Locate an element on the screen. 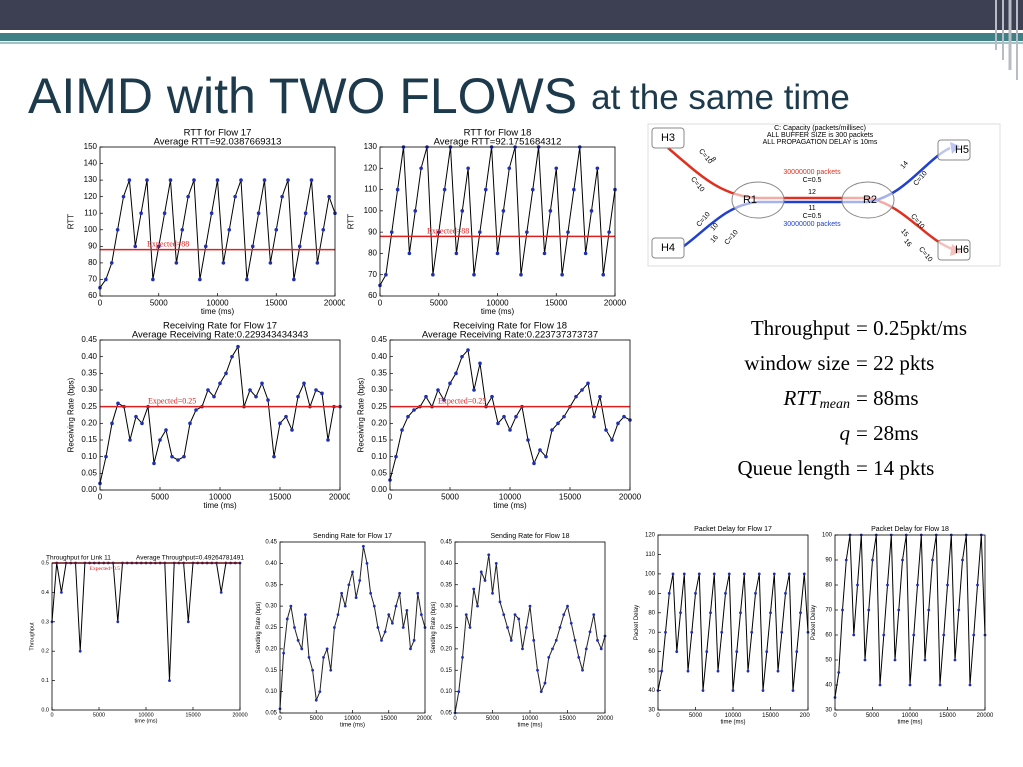  chart-subtitle: Average Receiving Rate:0.229343434343 is located at coordinates (220, 335).